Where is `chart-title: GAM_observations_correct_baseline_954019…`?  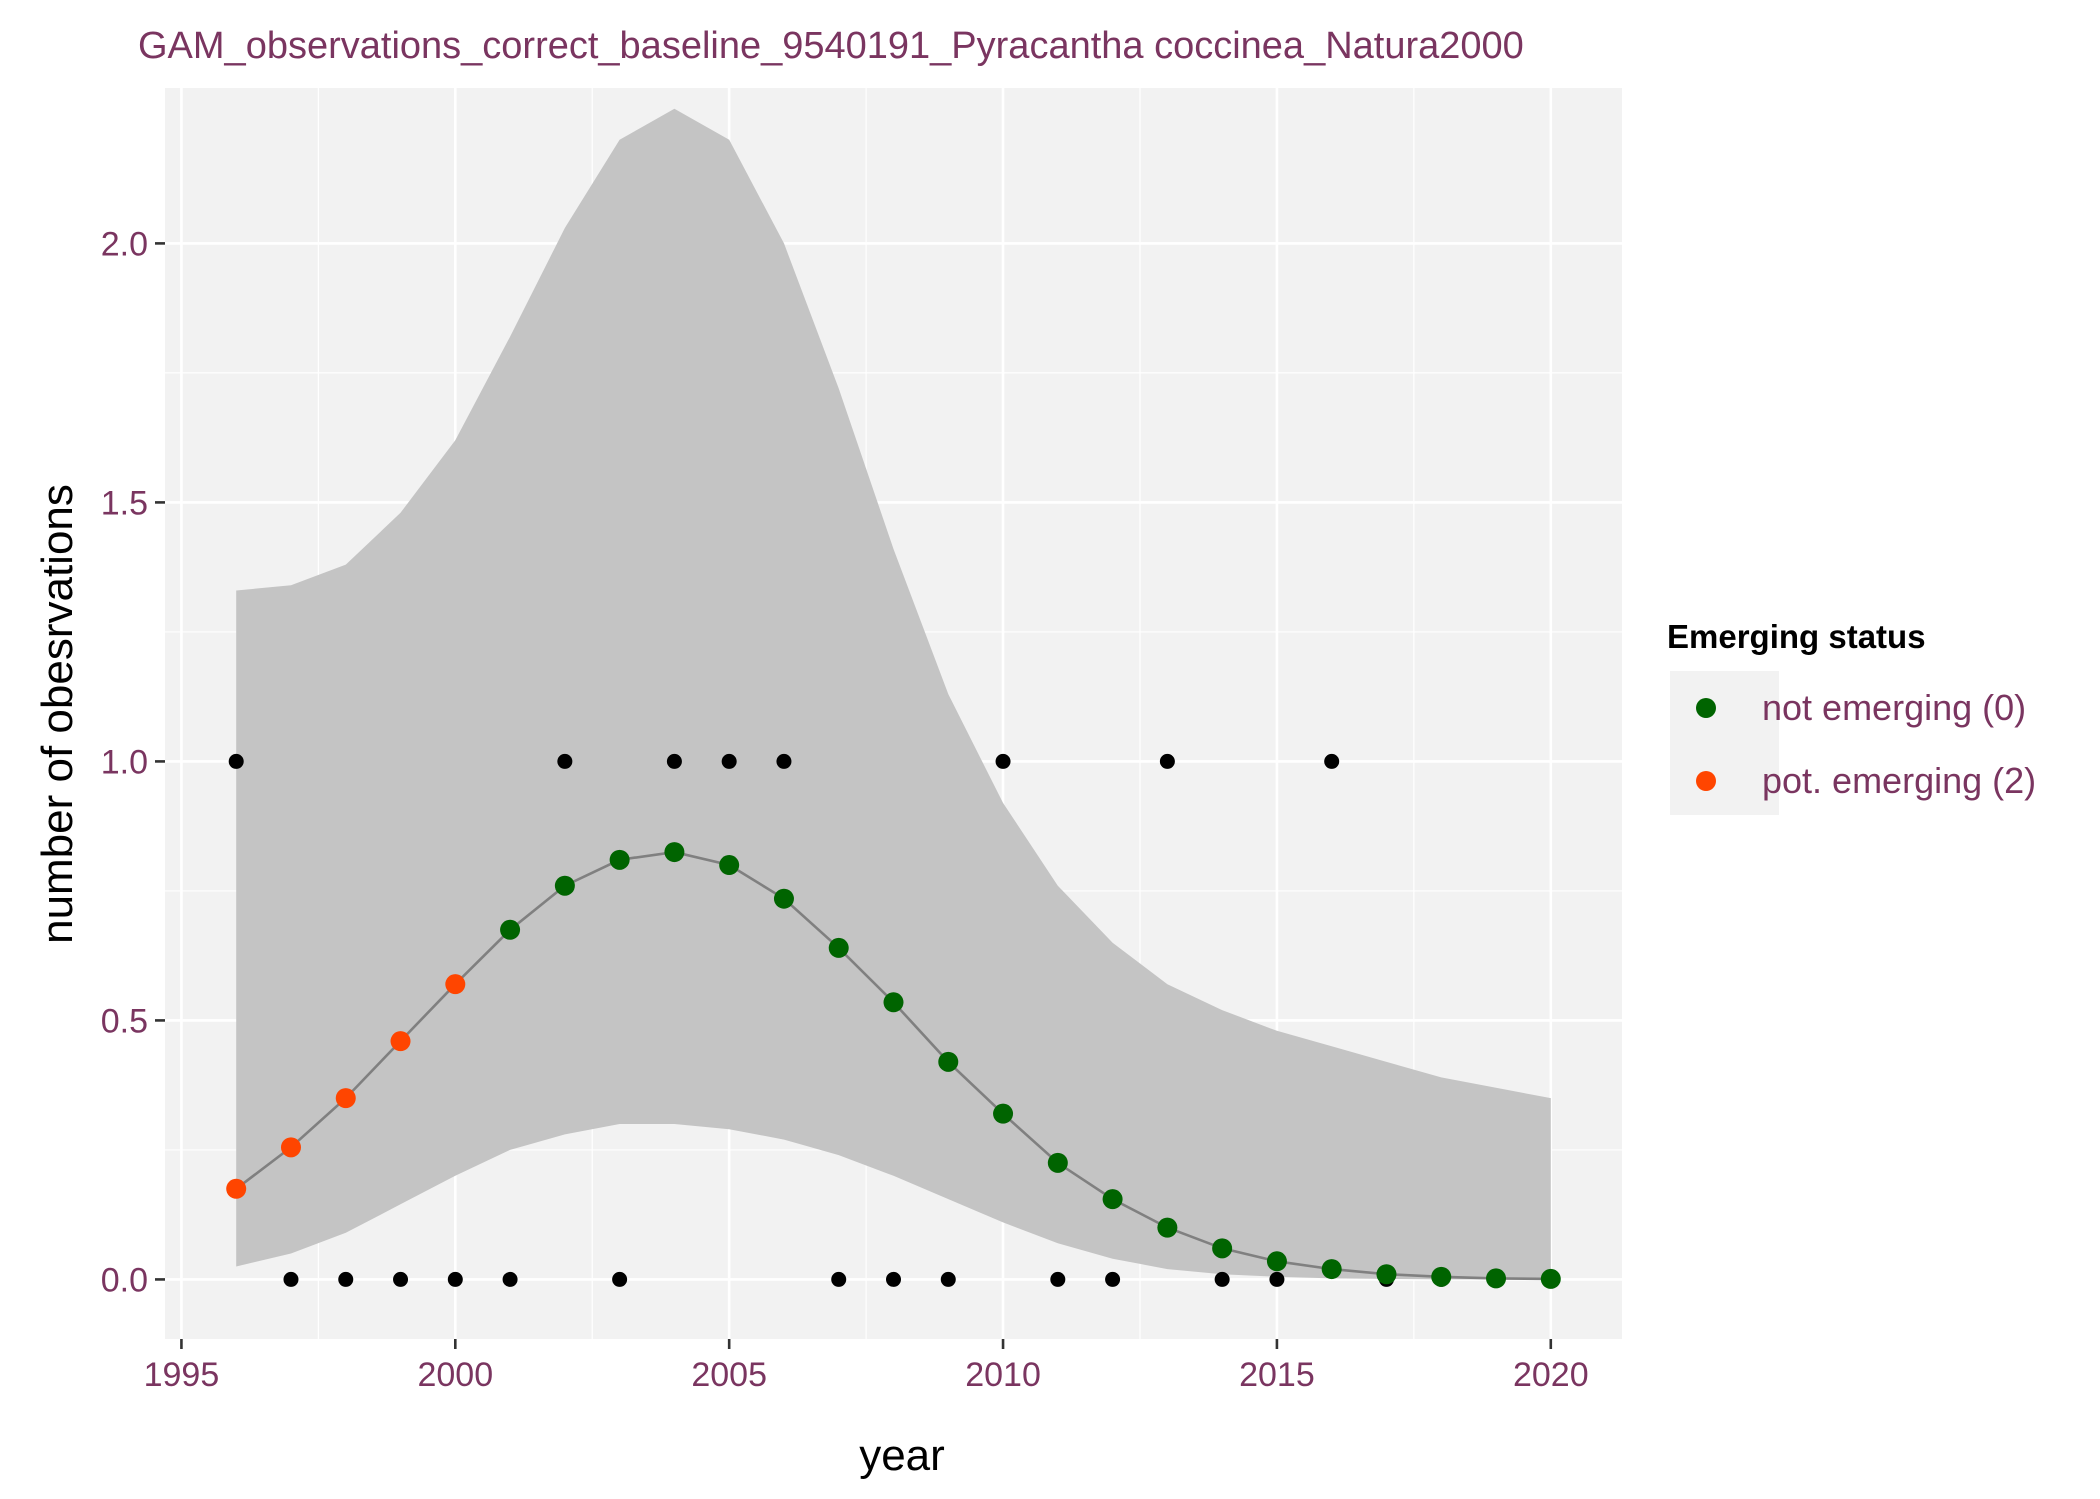
chart-title: GAM_observations_correct_baseline_954019… is located at coordinates (831, 46).